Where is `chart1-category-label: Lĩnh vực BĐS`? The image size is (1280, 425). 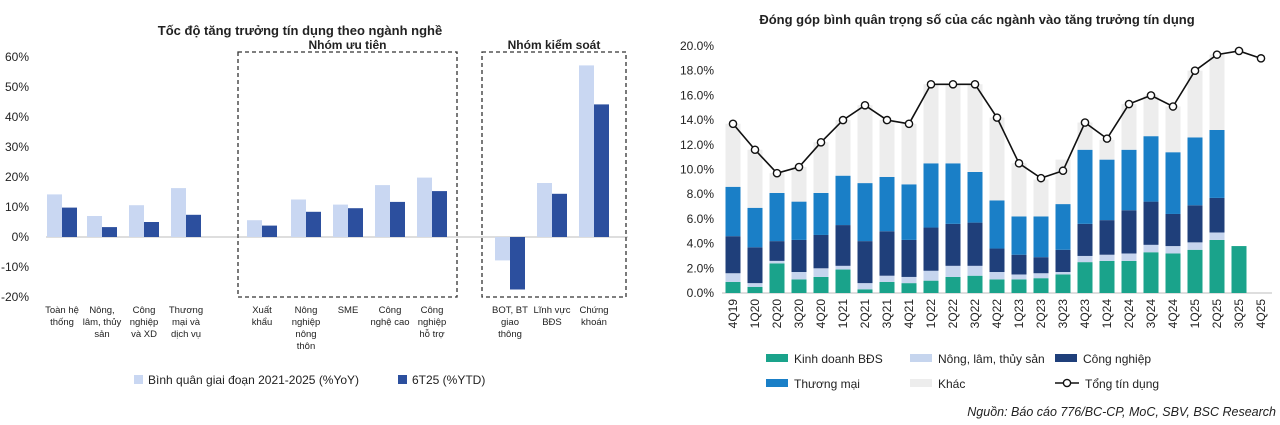
chart1-category-label: Lĩnh vực BĐS is located at coordinates (552, 316).